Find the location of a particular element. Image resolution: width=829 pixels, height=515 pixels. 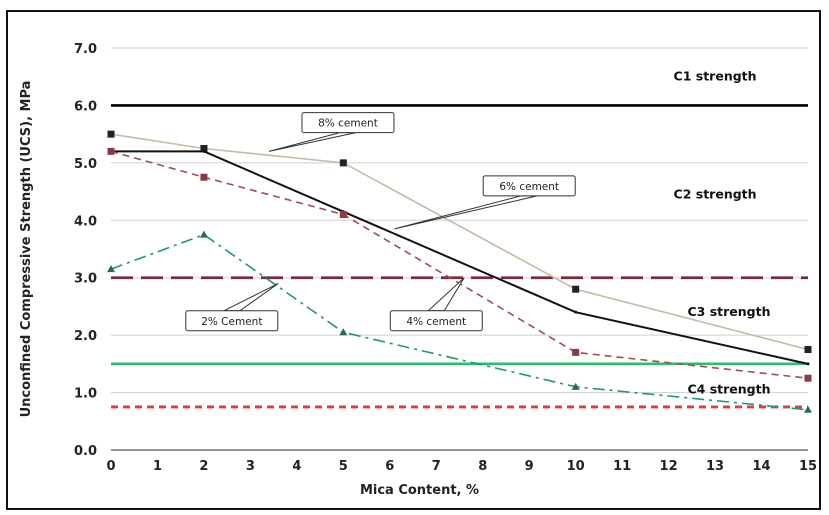

callout-label: 2% Cement is located at coordinates (231, 322).